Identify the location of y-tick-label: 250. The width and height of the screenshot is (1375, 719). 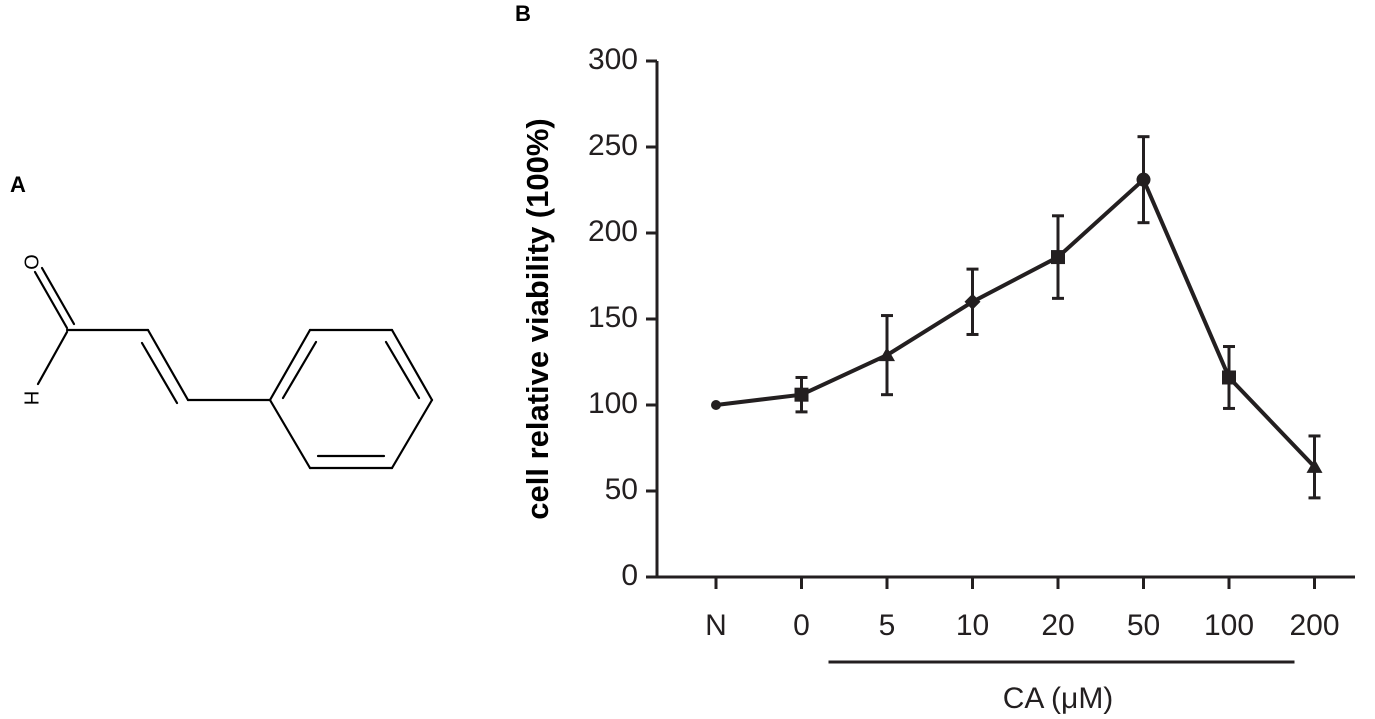
(613, 145).